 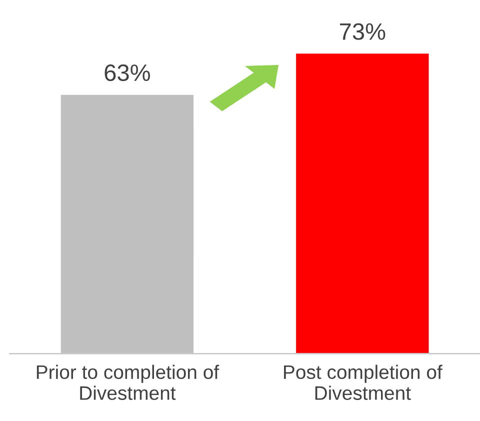 I want to click on data-label: 63%, so click(x=127, y=73).